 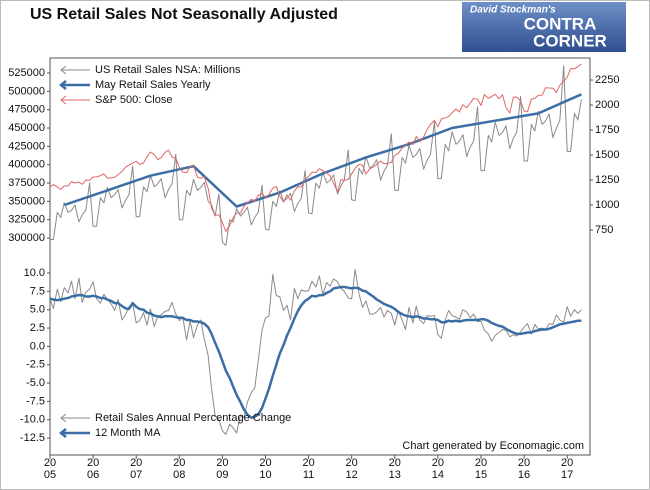 What do you see at coordinates (37, 291) in the screenshot?
I see `y-tick-label: 7.5` at bounding box center [37, 291].